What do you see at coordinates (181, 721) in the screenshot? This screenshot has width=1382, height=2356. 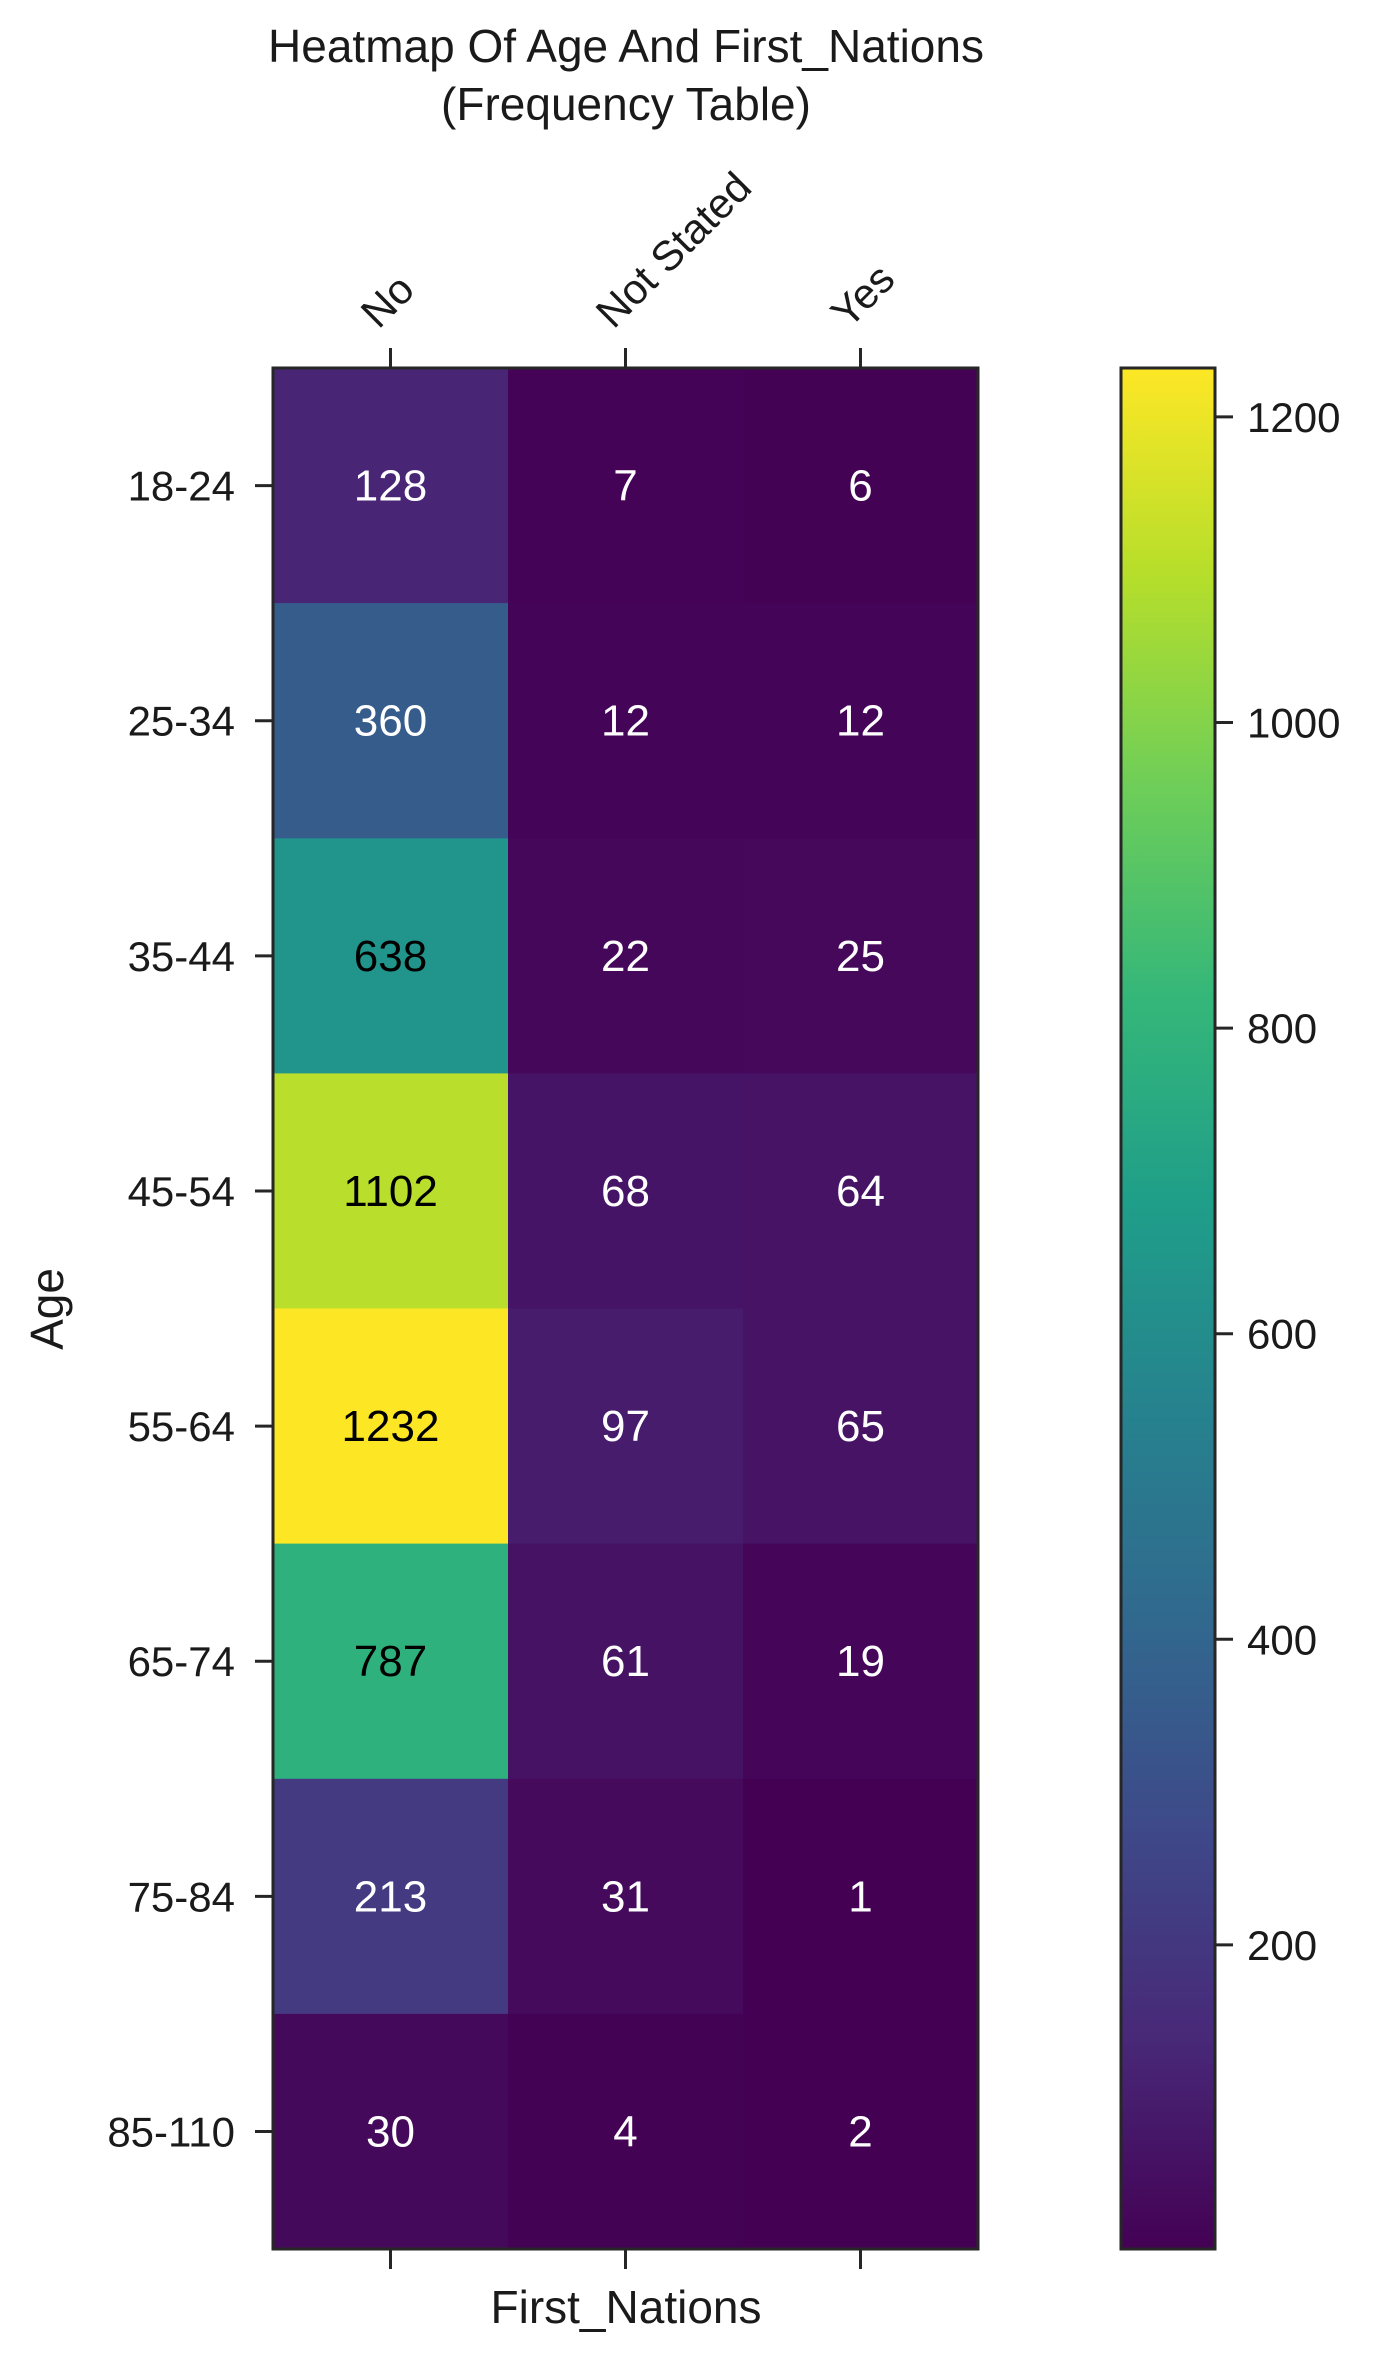 I see `y-tick-label: 25-34` at bounding box center [181, 721].